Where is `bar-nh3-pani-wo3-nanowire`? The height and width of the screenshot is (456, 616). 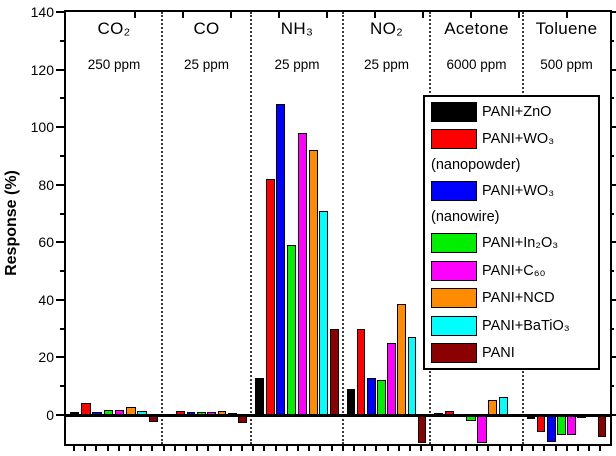 bar-nh3-pani-wo3-nanowire is located at coordinates (281, 260).